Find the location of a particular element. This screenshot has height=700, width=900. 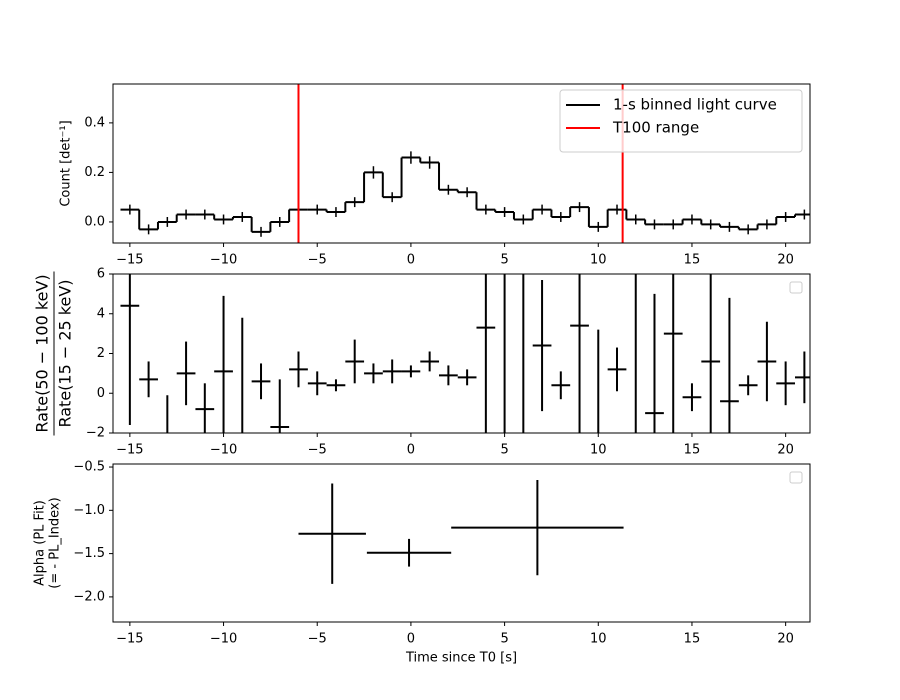

y-tick-label: 0.0 is located at coordinates (94, 221).